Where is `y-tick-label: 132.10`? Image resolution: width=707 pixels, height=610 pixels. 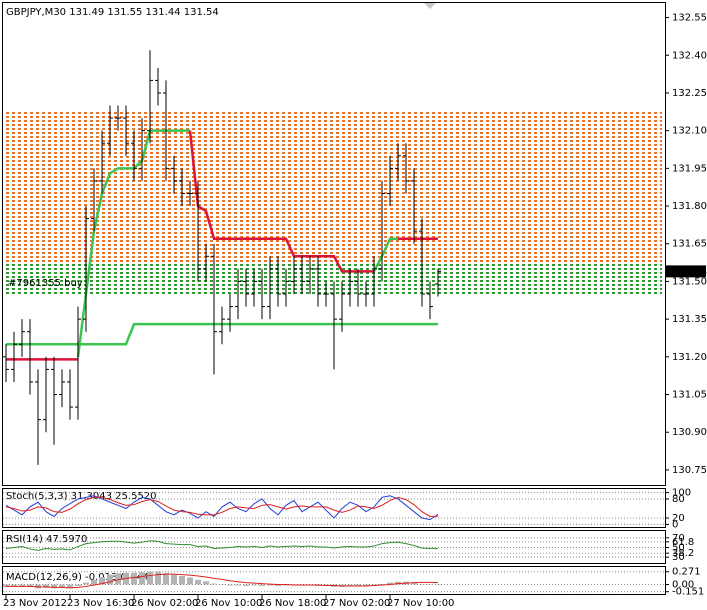
y-tick-label: 132.10 is located at coordinates (689, 131).